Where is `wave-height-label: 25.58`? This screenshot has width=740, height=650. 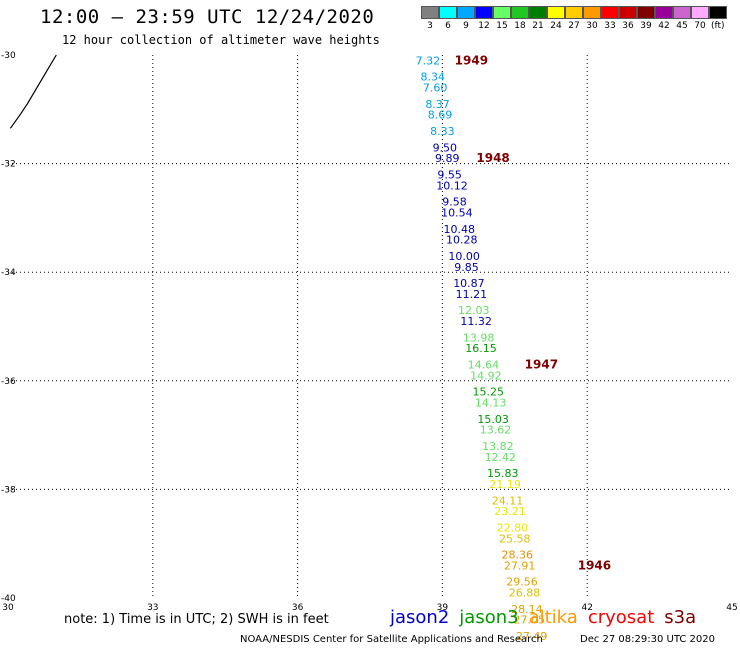 wave-height-label: 25.58 is located at coordinates (515, 538).